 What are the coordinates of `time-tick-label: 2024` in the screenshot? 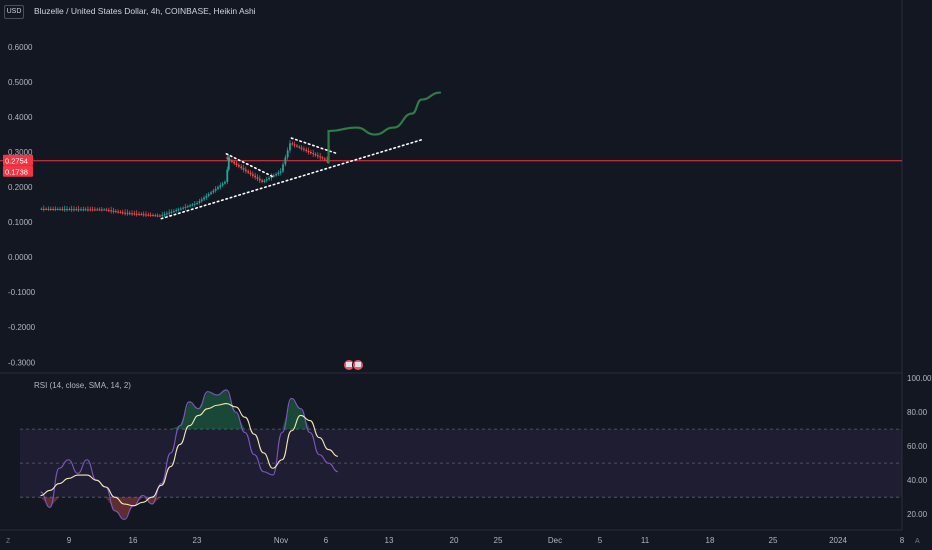 It's located at (838, 540).